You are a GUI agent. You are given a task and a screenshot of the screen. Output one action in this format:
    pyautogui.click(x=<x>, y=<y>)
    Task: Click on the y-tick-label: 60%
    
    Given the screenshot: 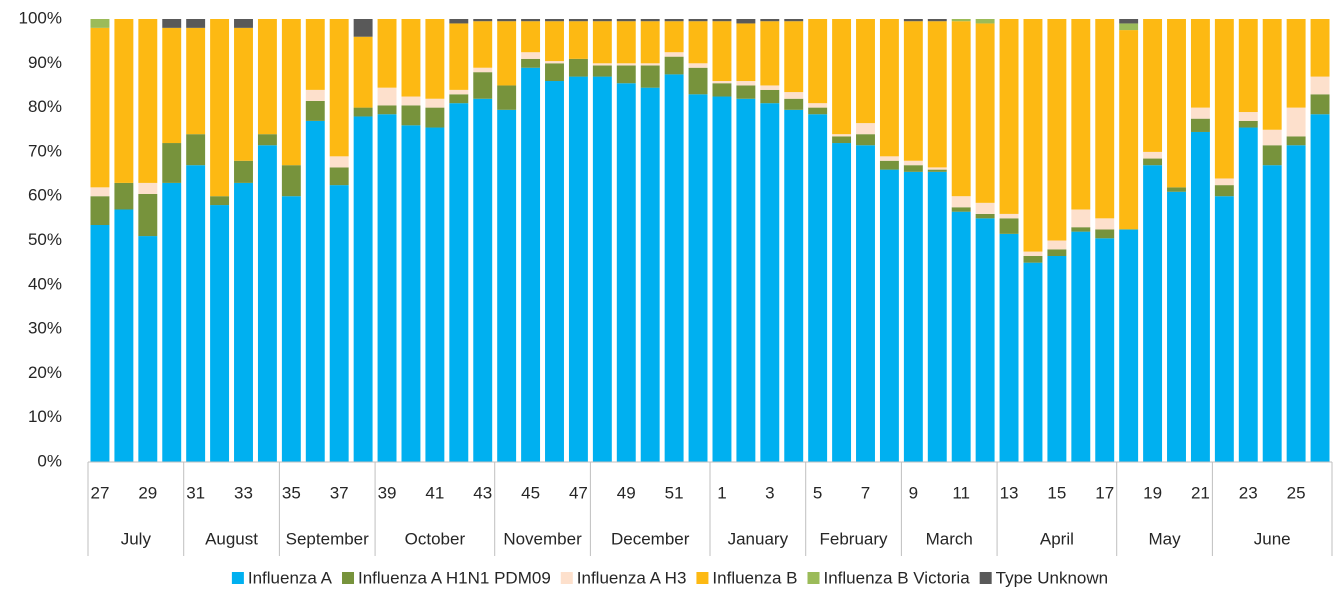 What is the action you would take?
    pyautogui.click(x=45, y=195)
    